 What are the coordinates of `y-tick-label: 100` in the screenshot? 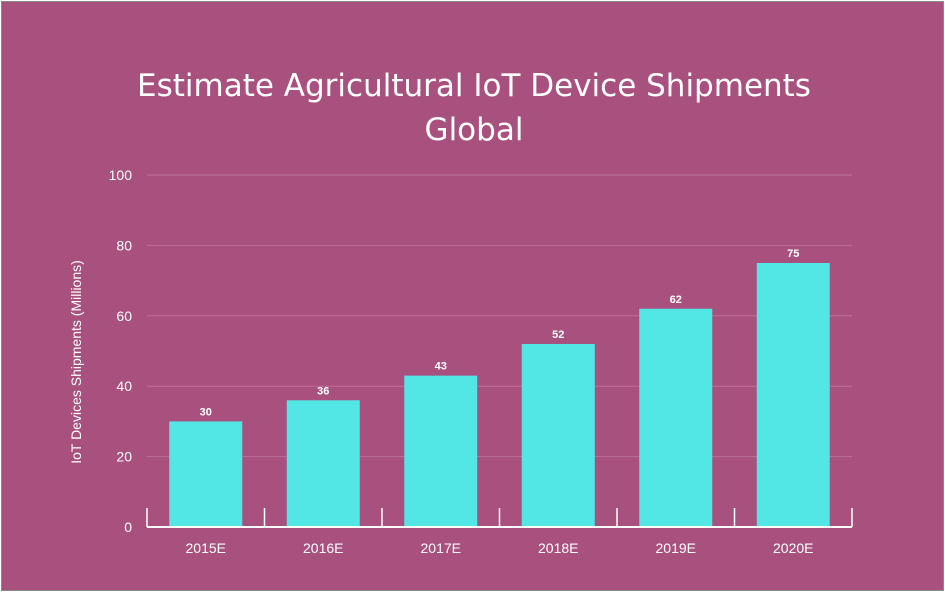 It's located at (121, 175).